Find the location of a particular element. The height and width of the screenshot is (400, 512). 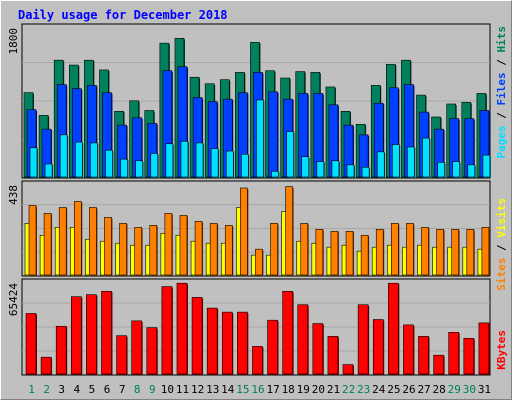

day-label: 26 is located at coordinates (408, 389).